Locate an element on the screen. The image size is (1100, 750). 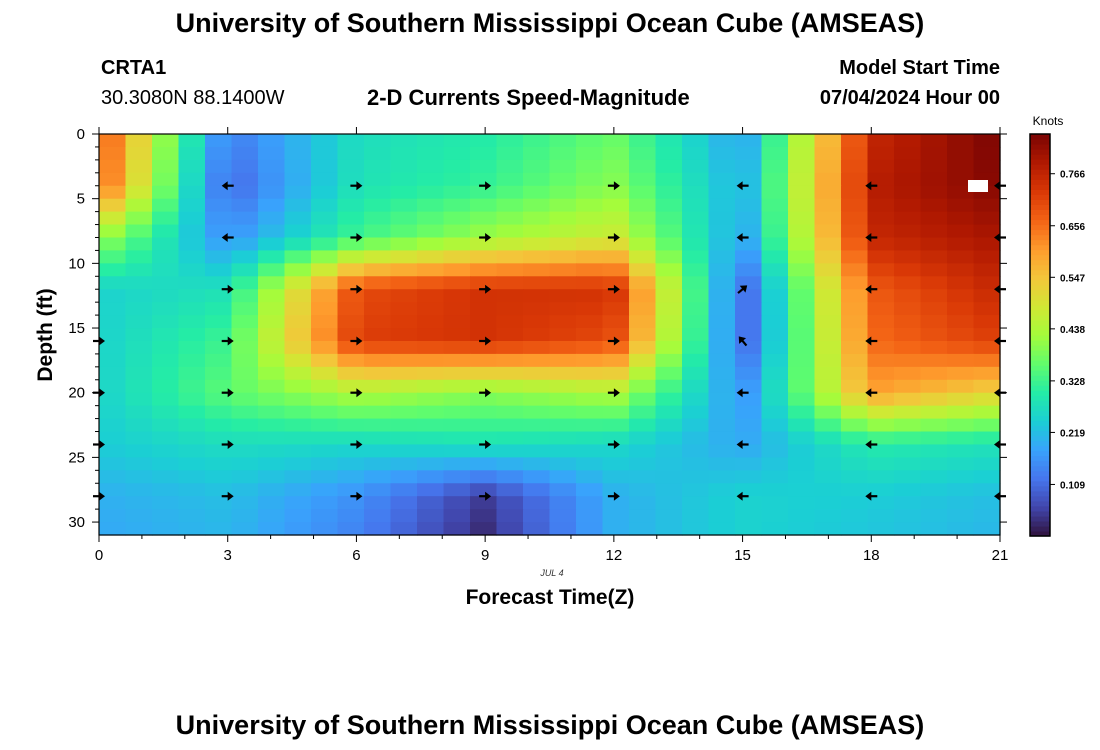
x-tick-label: 3 is located at coordinates (228, 555).